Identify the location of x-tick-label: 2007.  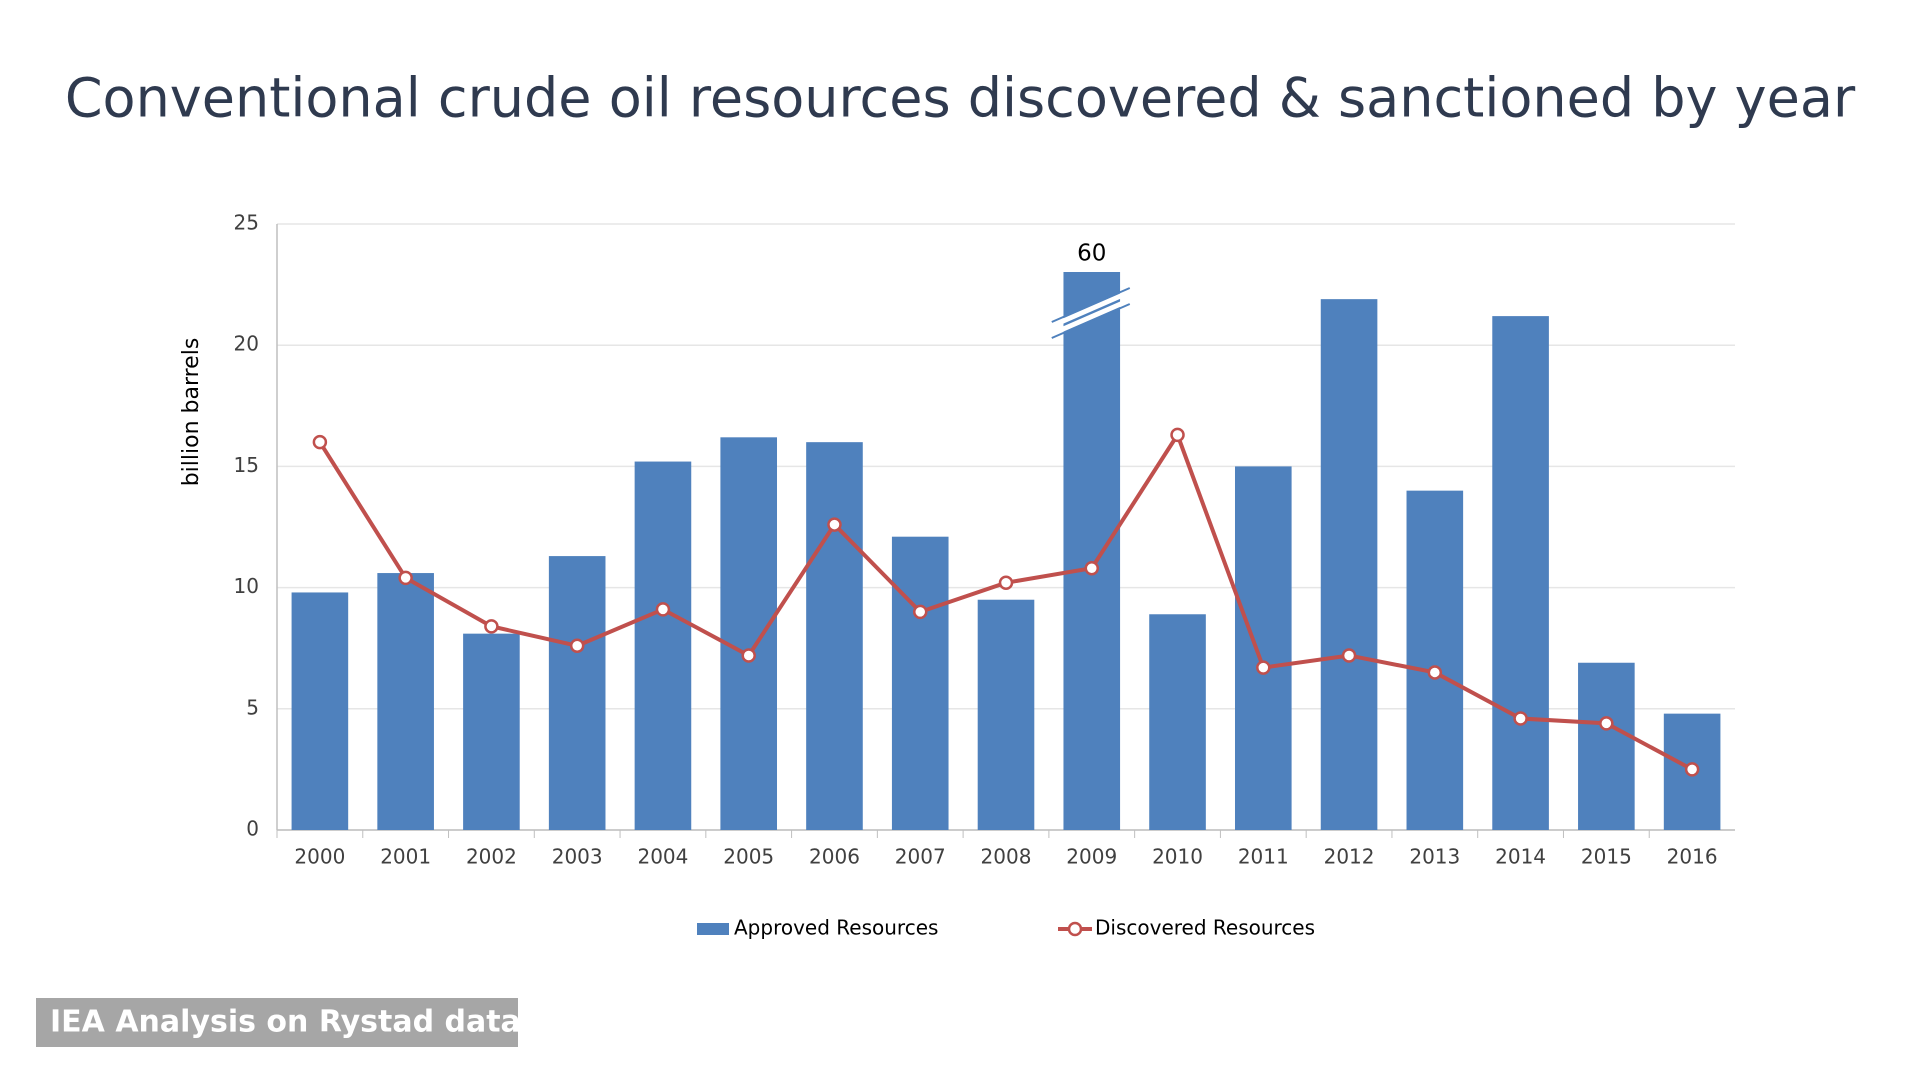
(920, 857).